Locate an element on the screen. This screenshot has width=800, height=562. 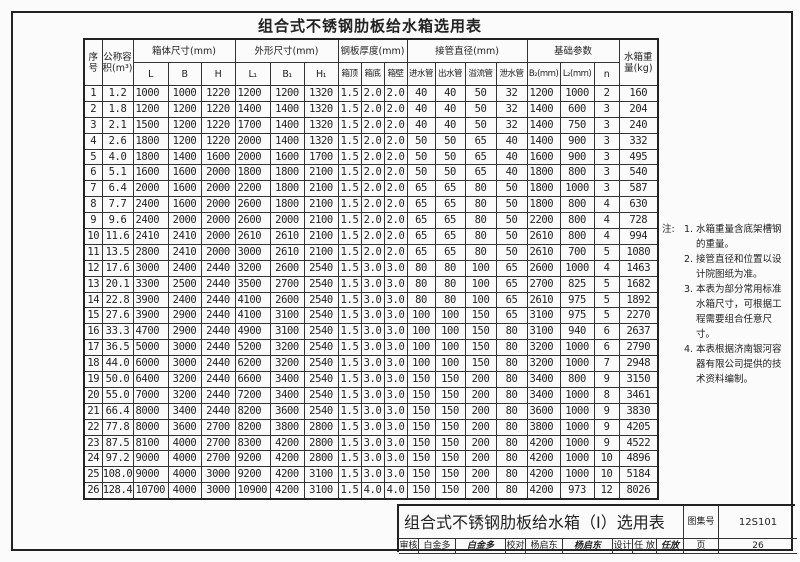
table-cell: 1320 is located at coordinates (321, 125).